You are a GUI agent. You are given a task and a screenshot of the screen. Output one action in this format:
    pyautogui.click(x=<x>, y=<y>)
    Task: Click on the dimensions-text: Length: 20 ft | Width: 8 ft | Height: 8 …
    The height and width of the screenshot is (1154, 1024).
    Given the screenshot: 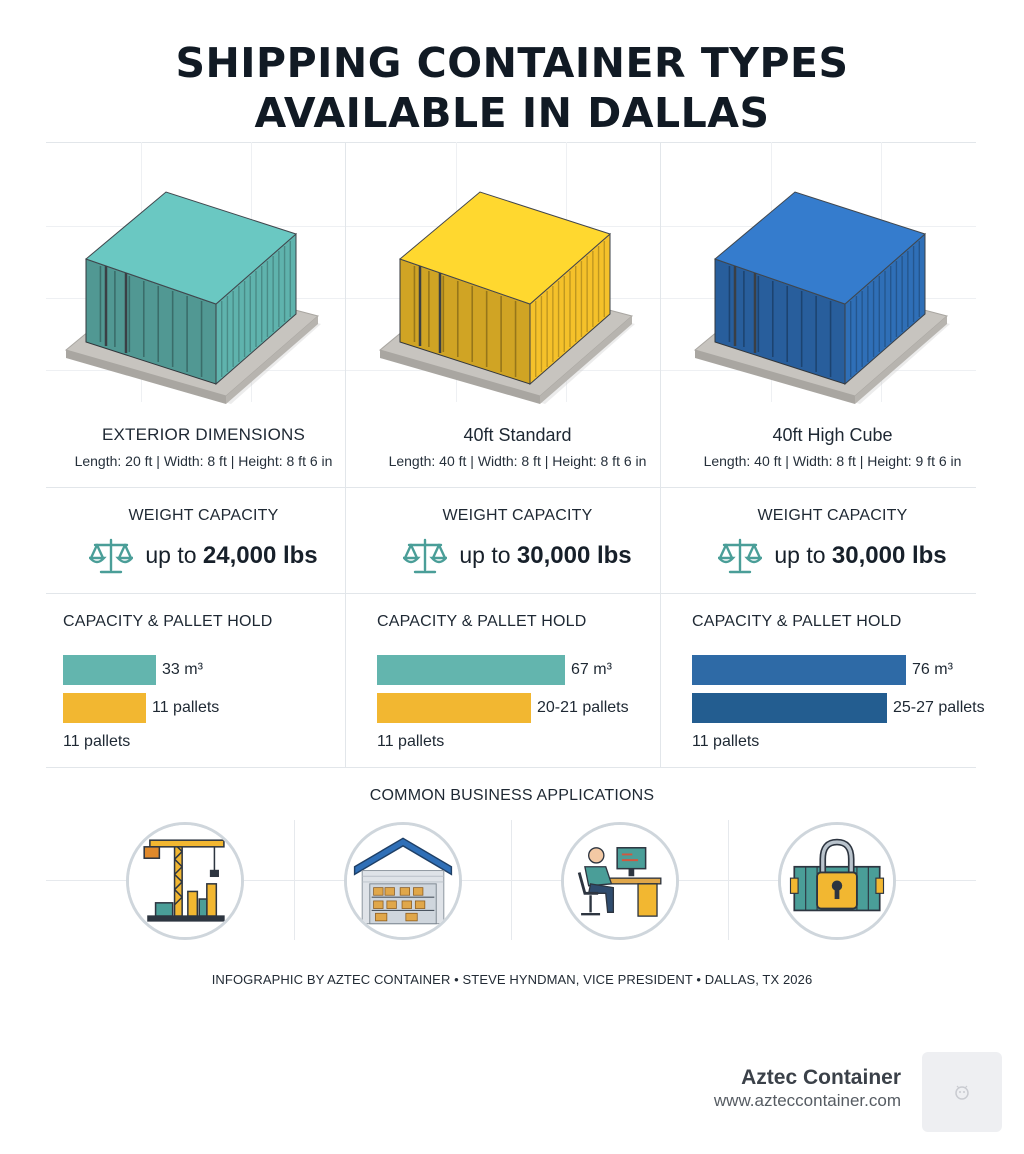 What is the action you would take?
    pyautogui.click(x=203, y=461)
    